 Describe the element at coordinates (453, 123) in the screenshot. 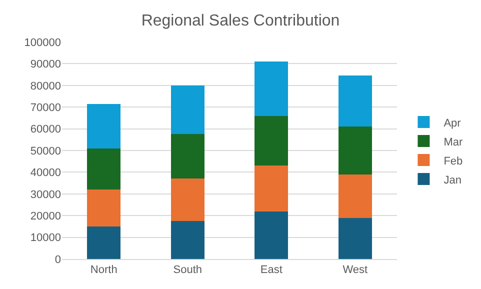

I see `legend-label: Apr` at that location.